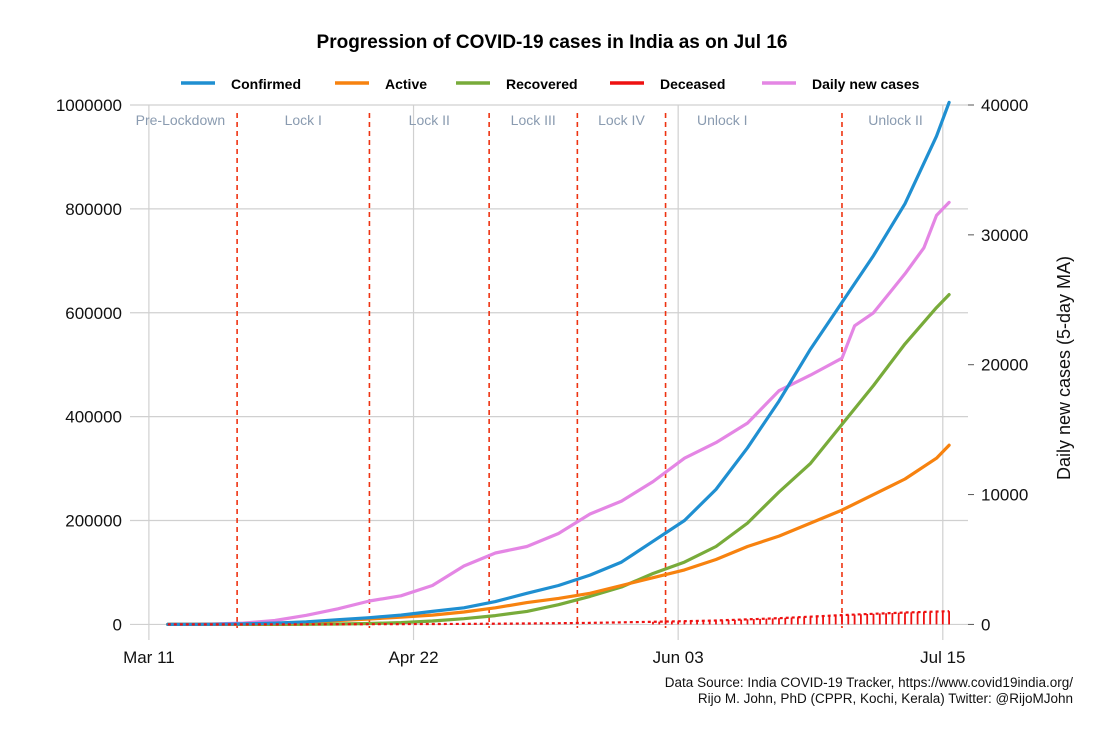  Describe the element at coordinates (1004, 365) in the screenshot. I see `y-right-tick-label: 20000` at that location.